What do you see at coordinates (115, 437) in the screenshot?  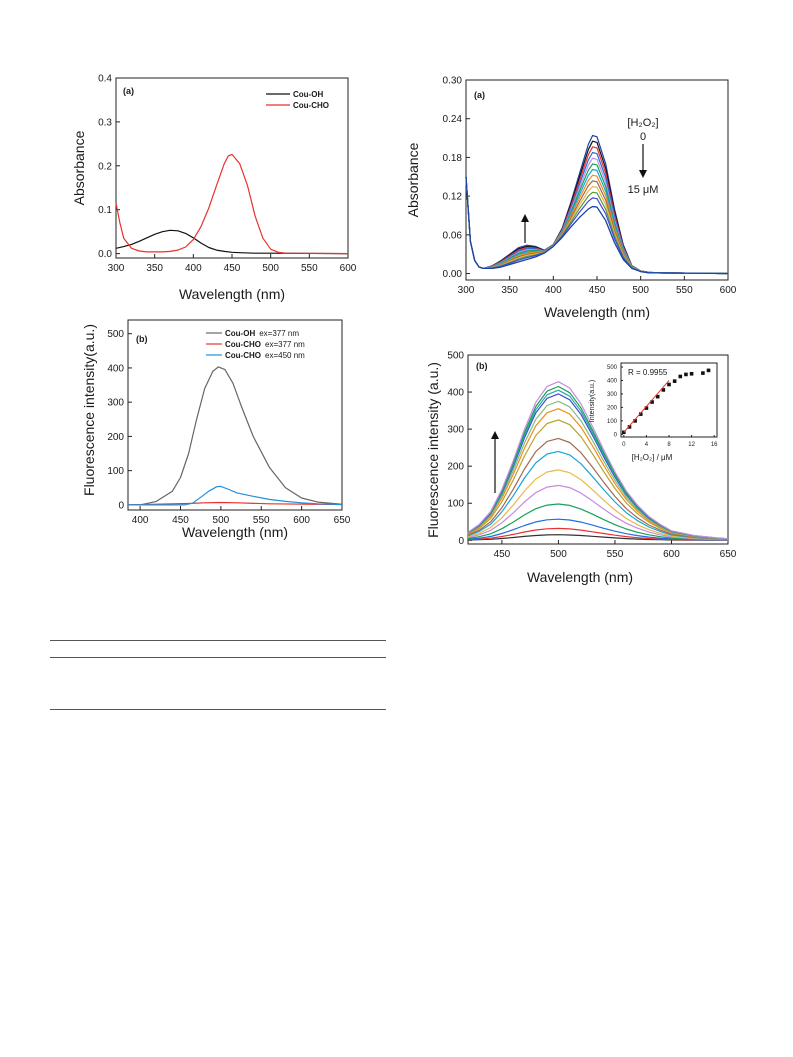 I see `y-tick-label: 200` at bounding box center [115, 437].